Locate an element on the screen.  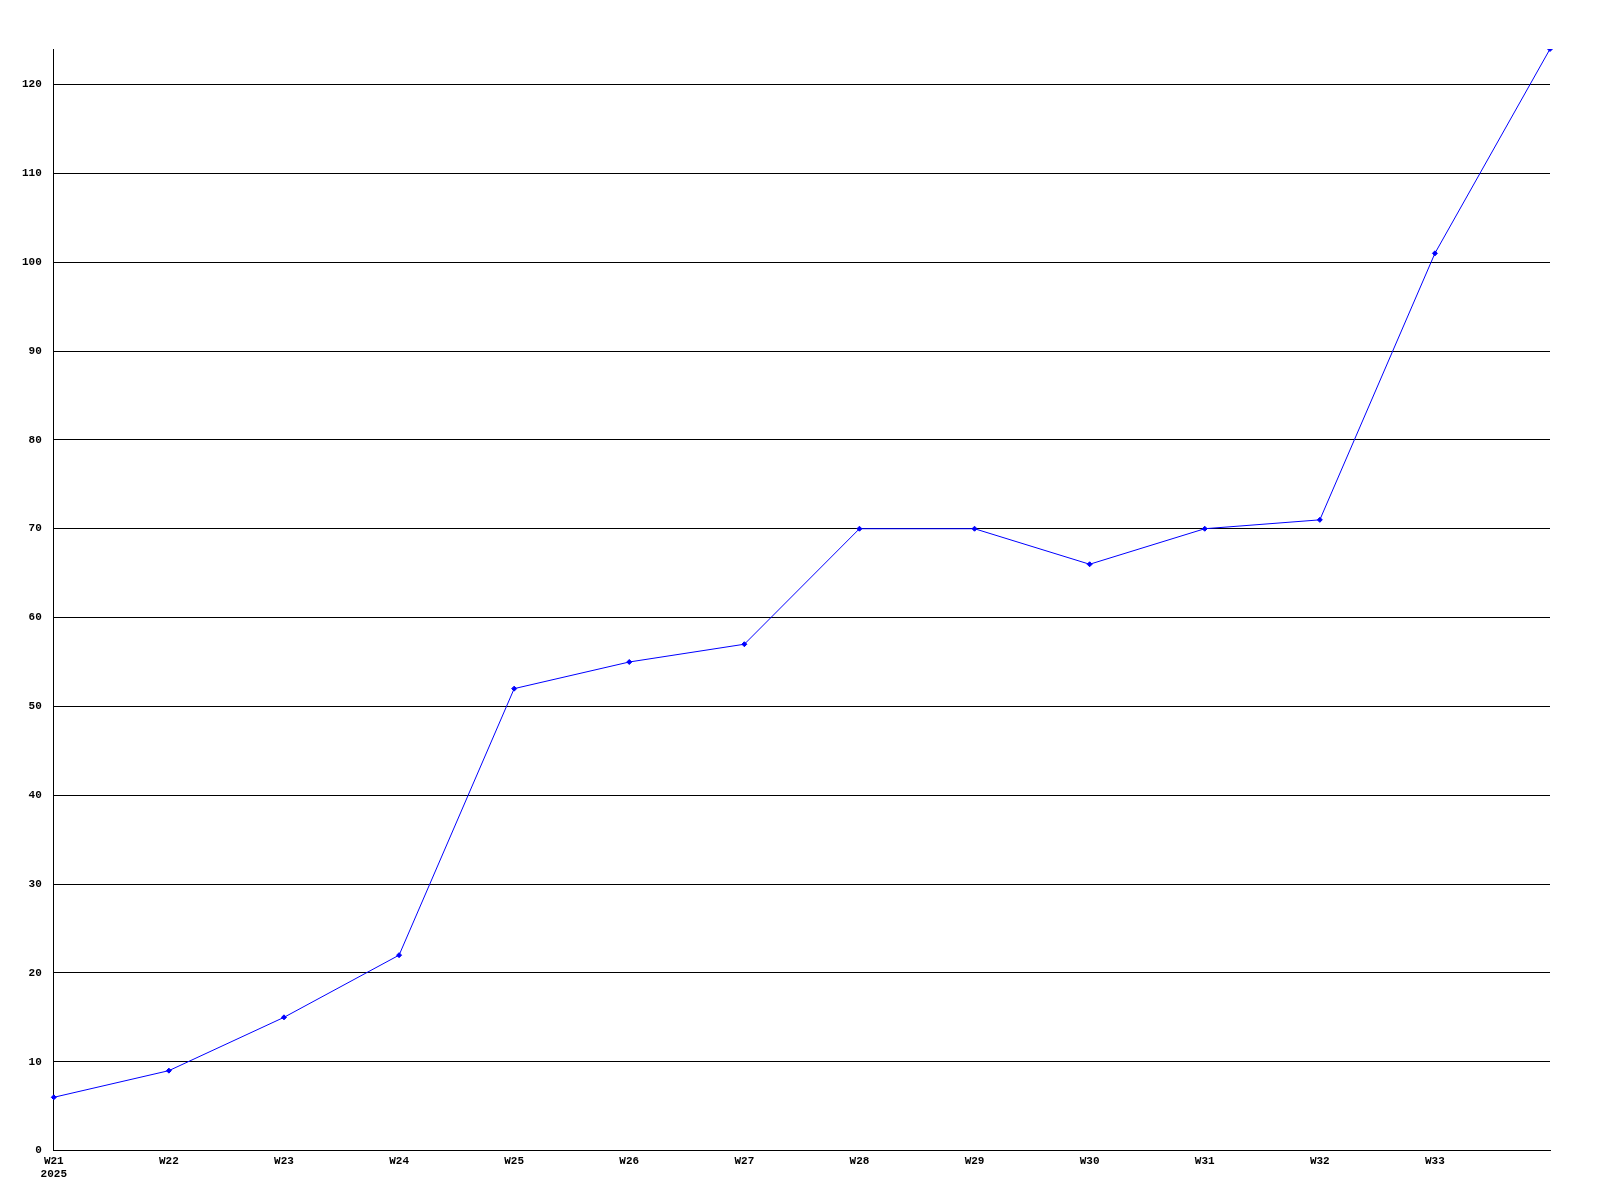
x-tick-label: W30 is located at coordinates (1089, 1160).